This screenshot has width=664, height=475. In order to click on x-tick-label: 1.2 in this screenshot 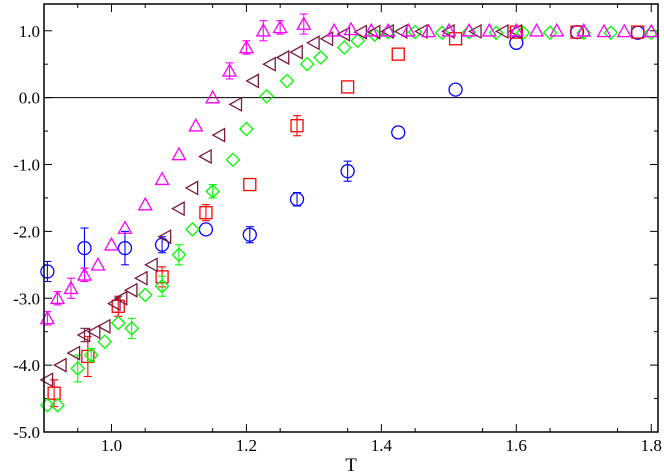, I will do `click(246, 445)`.